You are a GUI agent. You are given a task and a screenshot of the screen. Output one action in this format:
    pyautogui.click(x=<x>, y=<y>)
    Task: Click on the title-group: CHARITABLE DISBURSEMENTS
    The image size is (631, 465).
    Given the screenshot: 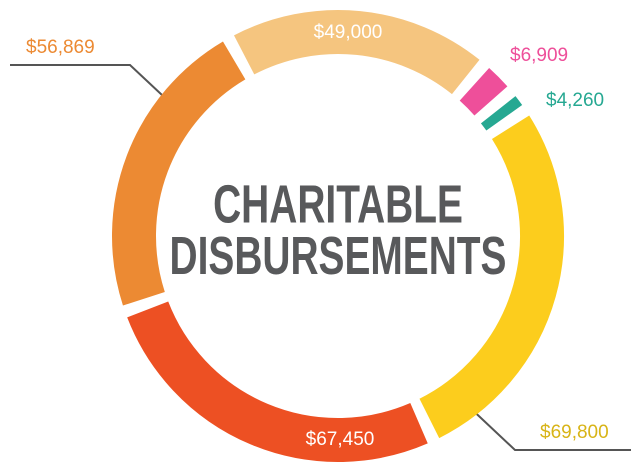 What is the action you would take?
    pyautogui.click(x=338, y=229)
    